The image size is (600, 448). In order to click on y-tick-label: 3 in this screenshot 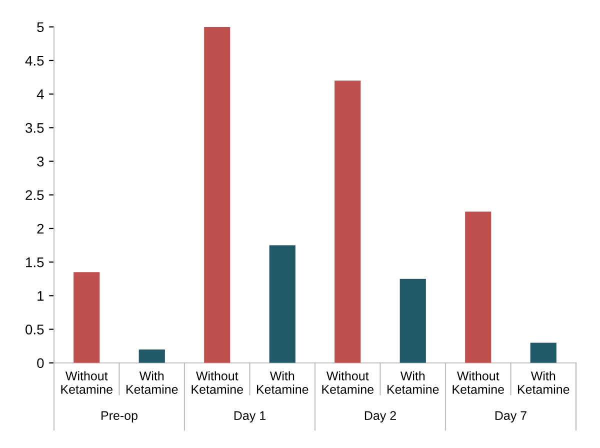, I will do `click(40, 161)`.